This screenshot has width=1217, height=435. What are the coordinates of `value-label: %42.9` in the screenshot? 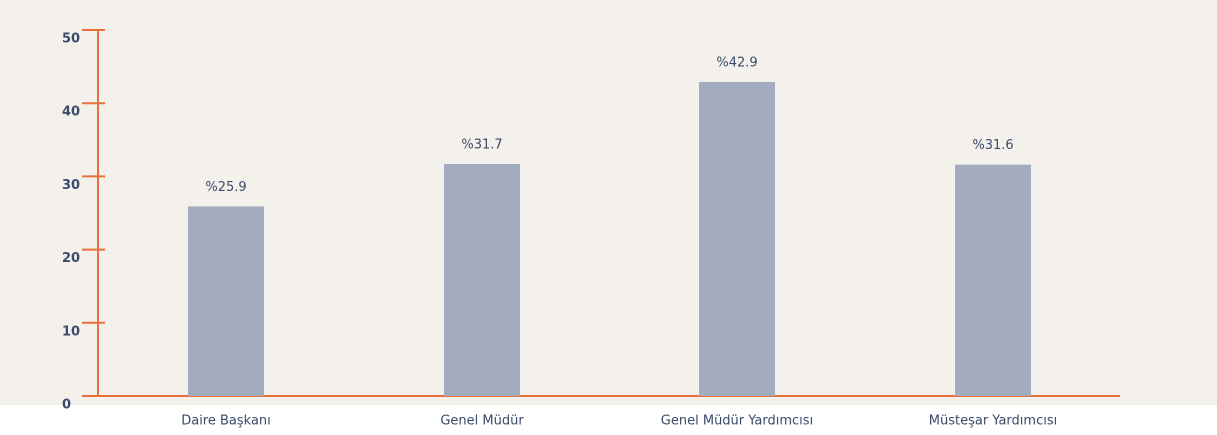 It's located at (736, 62).